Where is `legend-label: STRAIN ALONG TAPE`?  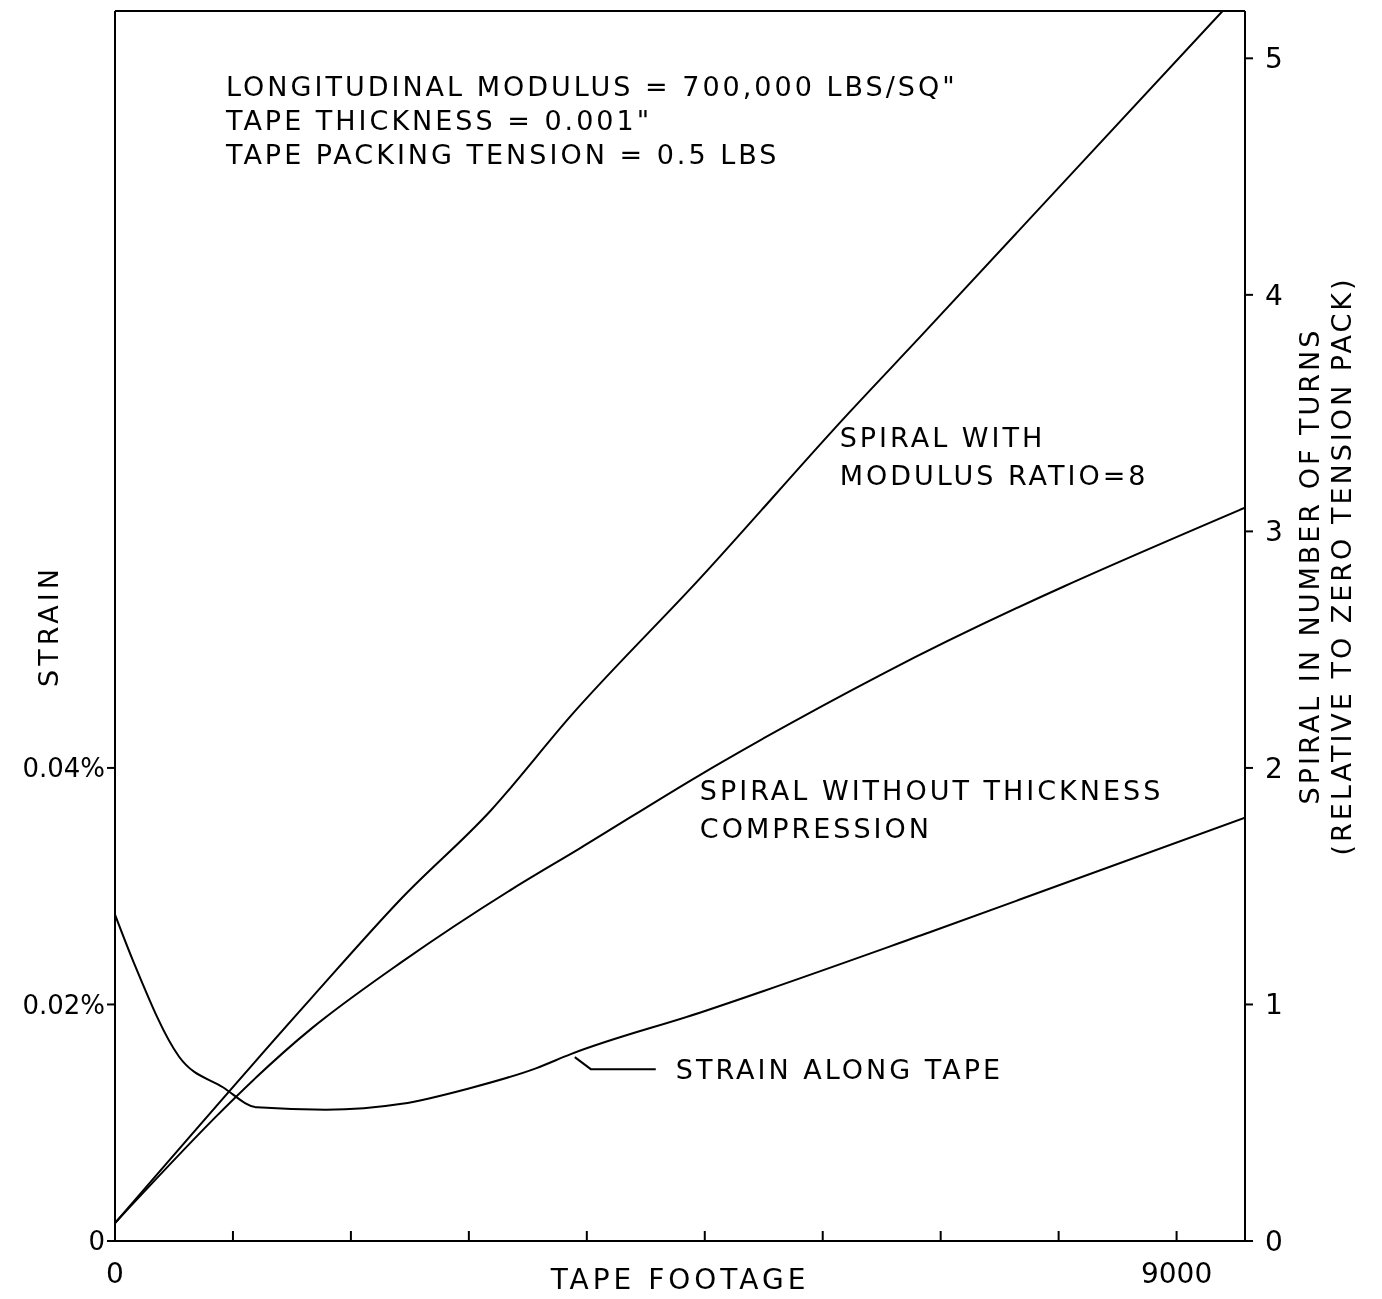 legend-label: STRAIN ALONG TAPE is located at coordinates (839, 1070).